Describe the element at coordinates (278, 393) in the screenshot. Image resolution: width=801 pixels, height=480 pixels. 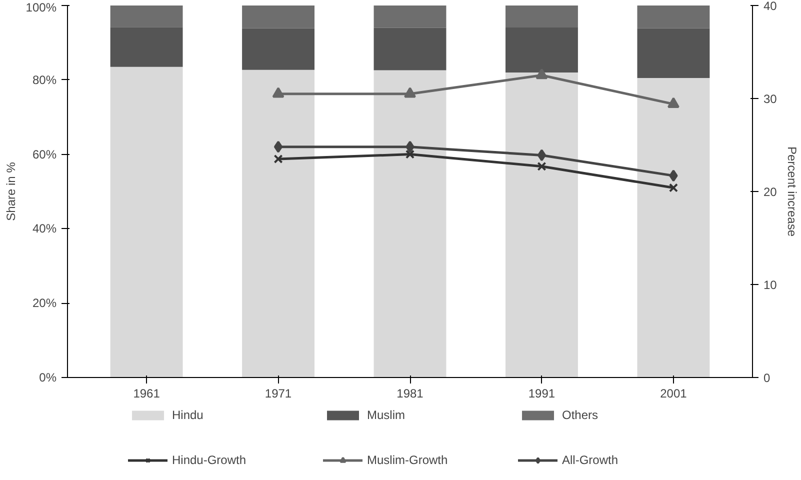
I see `x-tick-label: 1971` at that location.